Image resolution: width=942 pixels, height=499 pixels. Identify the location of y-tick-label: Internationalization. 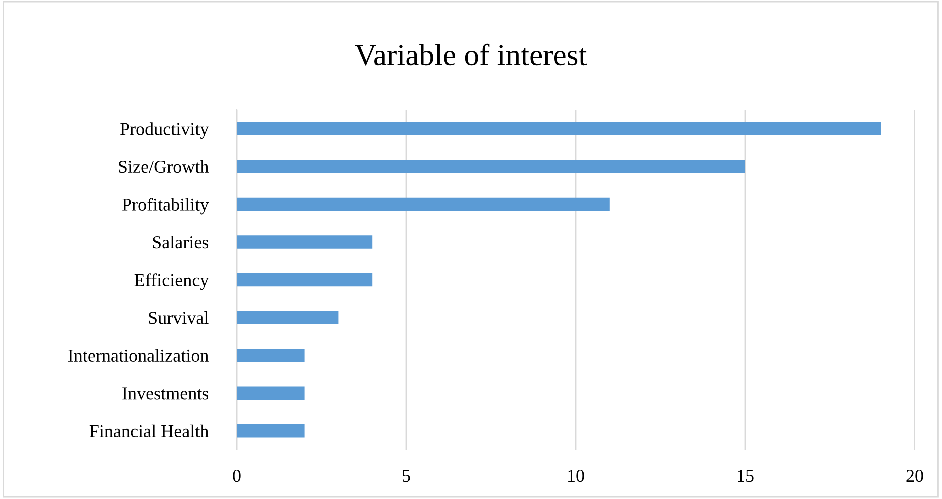
(138, 355).